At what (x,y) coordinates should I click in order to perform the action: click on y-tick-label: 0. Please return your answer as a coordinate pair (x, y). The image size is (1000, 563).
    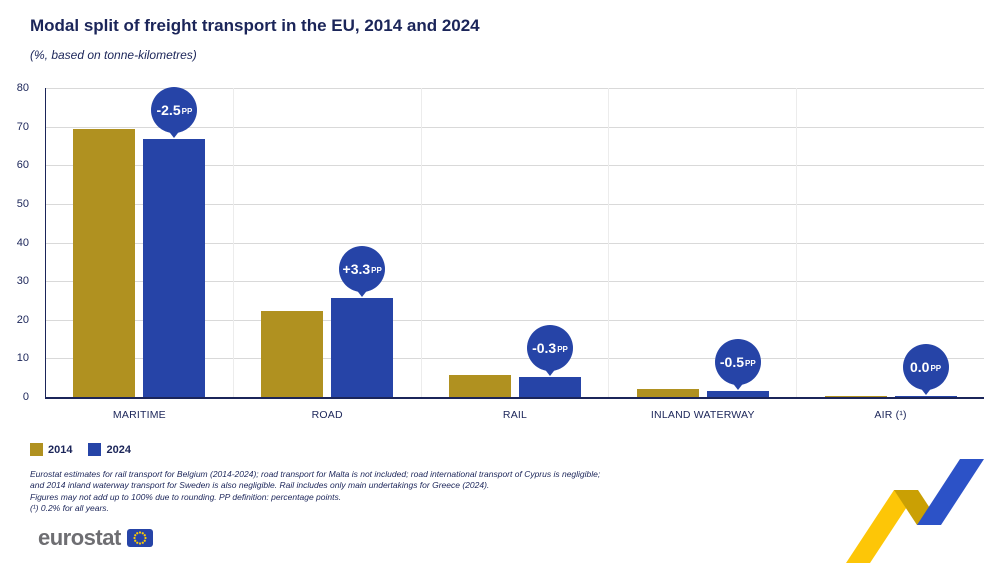
    Looking at the image, I should click on (25, 397).